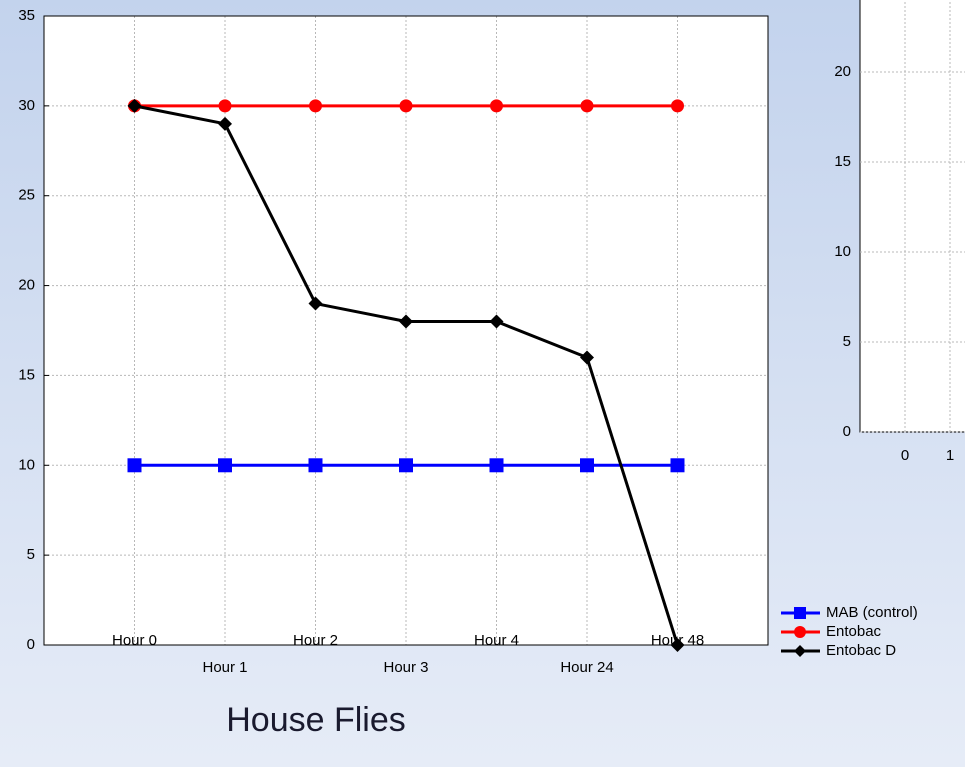  Describe the element at coordinates (496, 640) in the screenshot. I see `x-tick-label: Hour 4` at that location.